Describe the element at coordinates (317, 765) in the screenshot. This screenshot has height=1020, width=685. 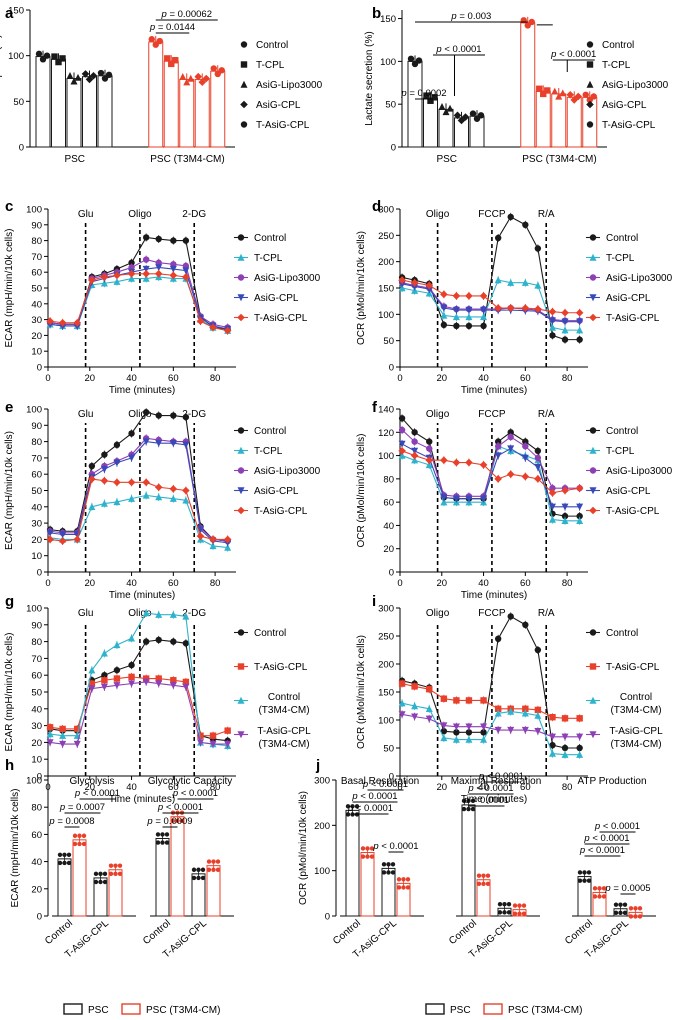
I see `panel-label: j` at that location.